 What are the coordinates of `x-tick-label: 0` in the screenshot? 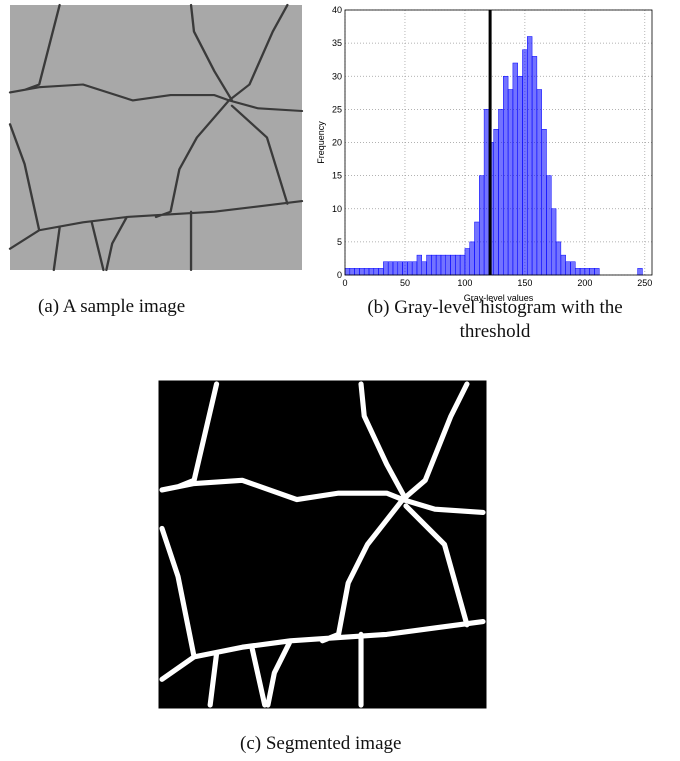 It's located at (344, 283).